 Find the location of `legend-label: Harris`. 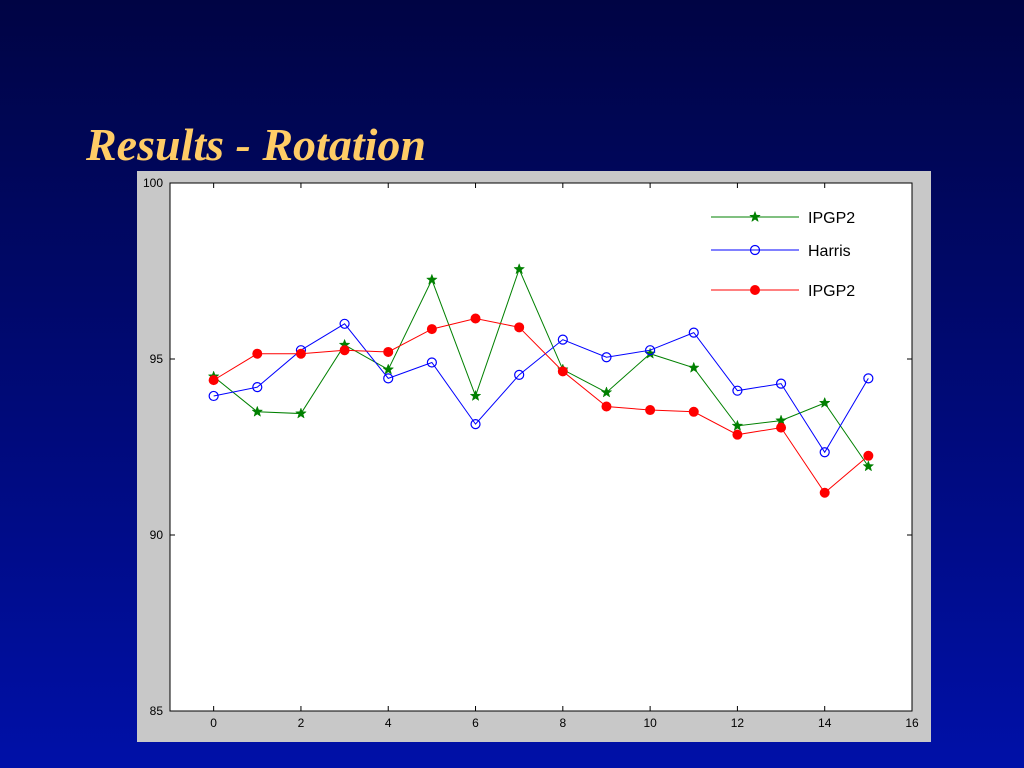

legend-label: Harris is located at coordinates (829, 251).